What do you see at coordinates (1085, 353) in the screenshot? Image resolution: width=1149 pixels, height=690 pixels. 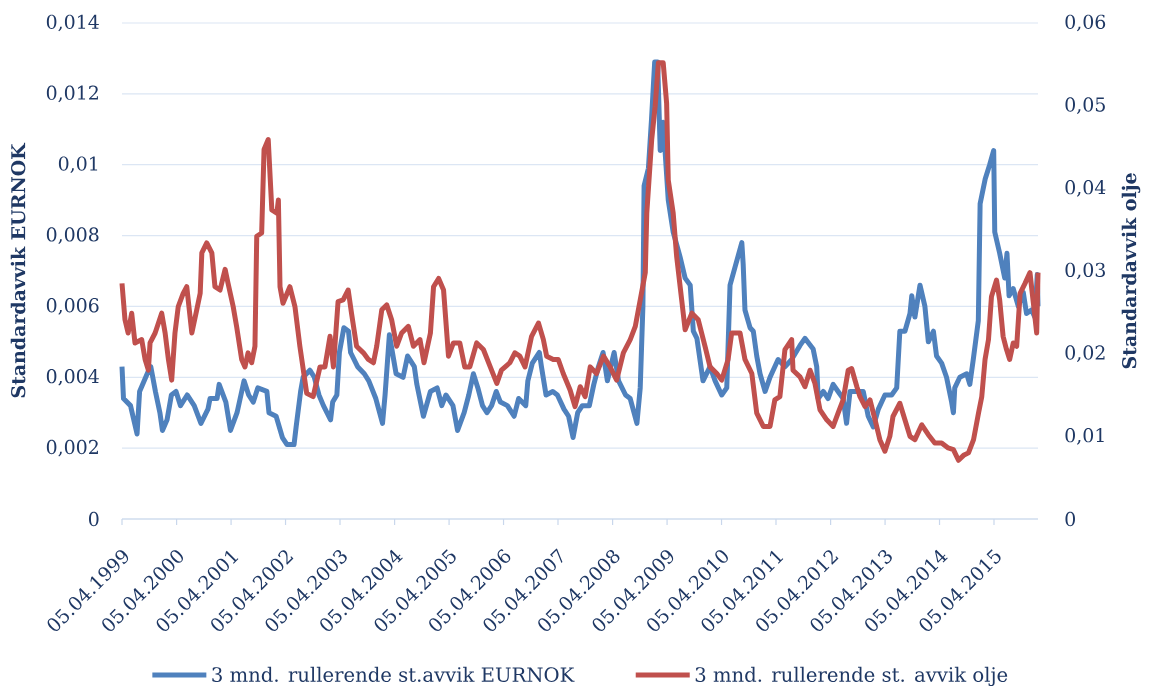 I see `y2-tick-label: 0,02` at bounding box center [1085, 353].